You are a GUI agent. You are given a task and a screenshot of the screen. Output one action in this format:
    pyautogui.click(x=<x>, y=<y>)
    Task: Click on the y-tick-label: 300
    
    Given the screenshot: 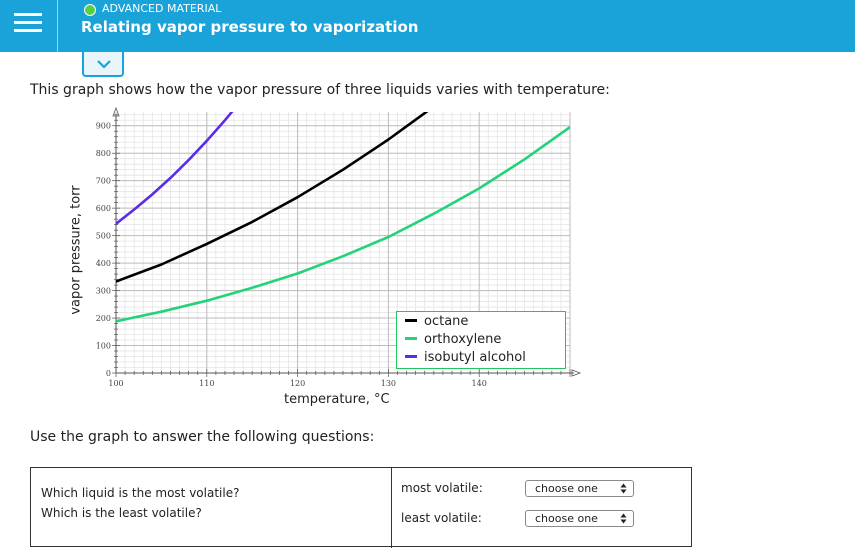 What is the action you would take?
    pyautogui.click(x=103, y=291)
    